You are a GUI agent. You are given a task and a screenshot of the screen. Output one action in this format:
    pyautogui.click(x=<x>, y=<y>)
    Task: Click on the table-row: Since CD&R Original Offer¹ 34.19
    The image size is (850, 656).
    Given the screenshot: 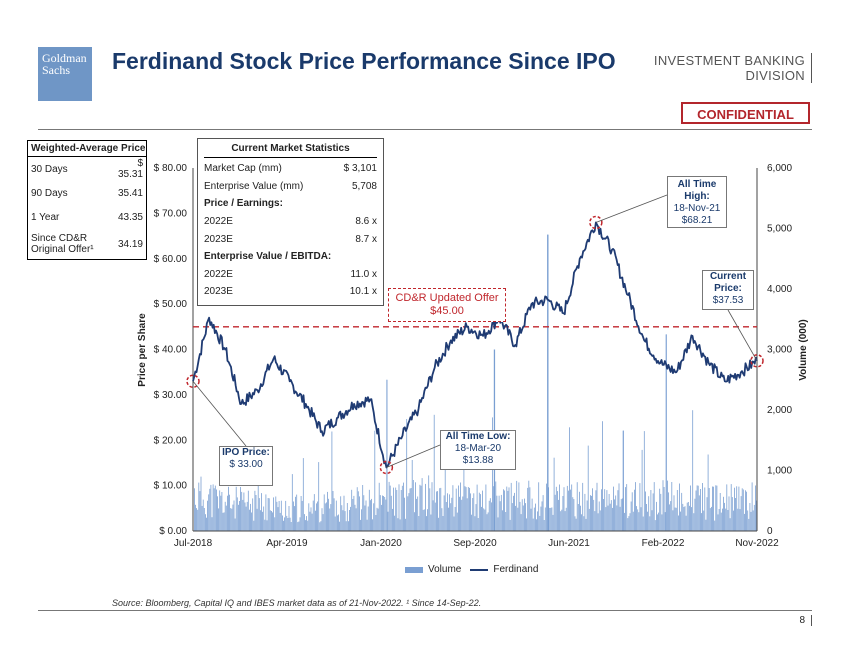 What is the action you would take?
    pyautogui.click(x=87, y=244)
    